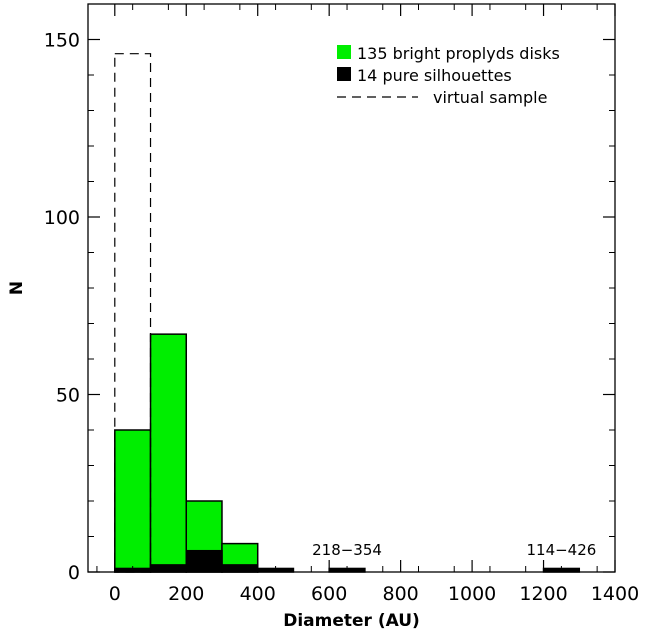 The image size is (659, 635). Describe the element at coordinates (400, 594) in the screenshot. I see `x-tick-label-800: 800` at that location.